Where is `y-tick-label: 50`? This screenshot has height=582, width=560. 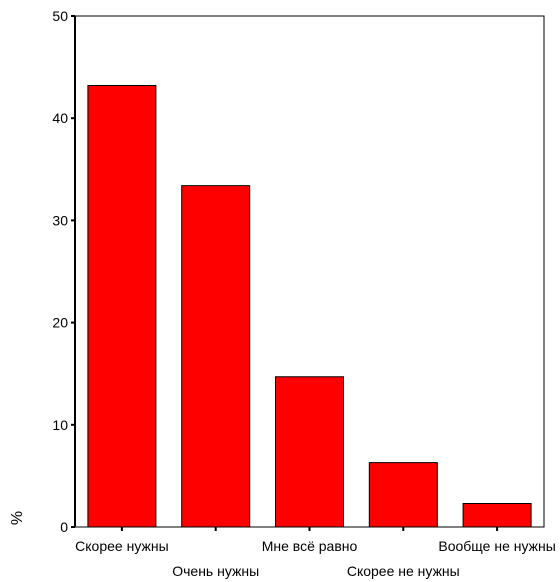 y-tick-label: 50 is located at coordinates (60, 16).